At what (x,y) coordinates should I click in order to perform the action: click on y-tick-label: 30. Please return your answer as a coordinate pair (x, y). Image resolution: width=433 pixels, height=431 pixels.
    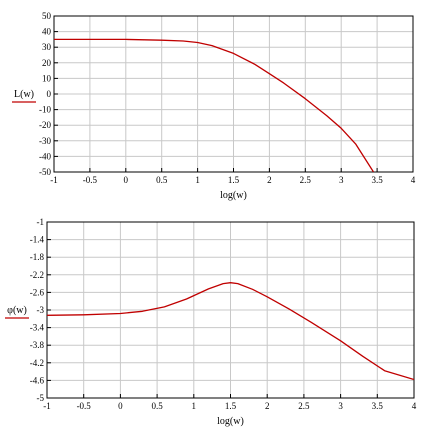
    Looking at the image, I should click on (47, 47).